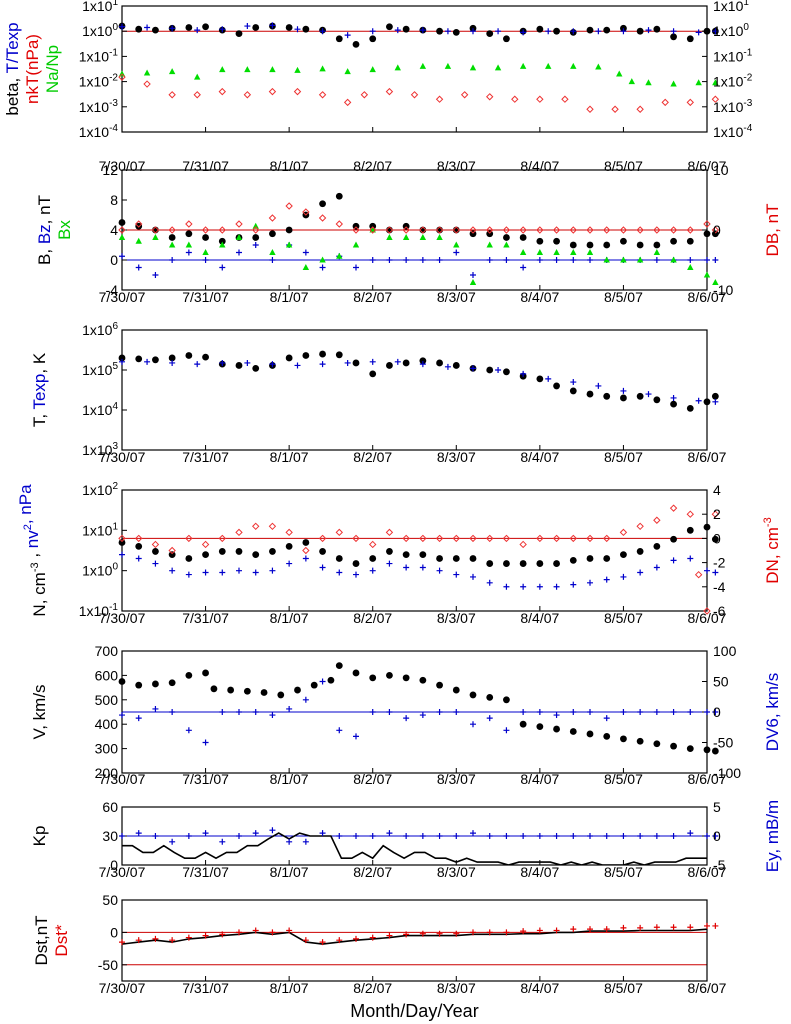 The width and height of the screenshot is (791, 1024). I want to click on y-axis-label-Dst-0: Dst,nT, so click(41, 940).